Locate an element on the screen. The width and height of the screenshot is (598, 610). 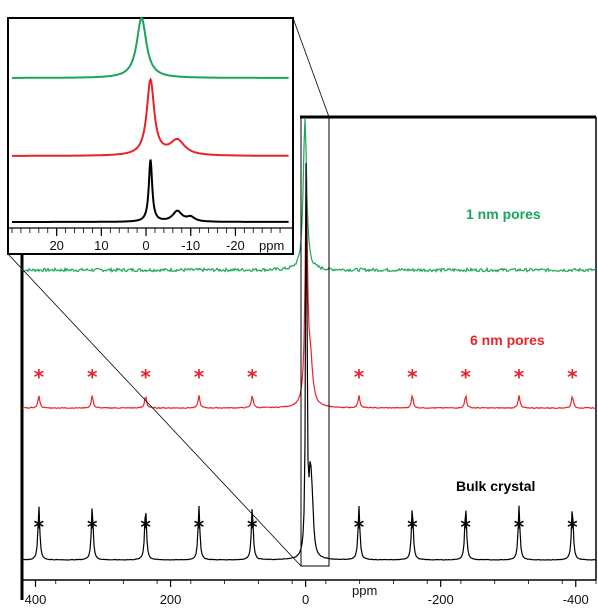
x-tick-label: -200 is located at coordinates (441, 599).